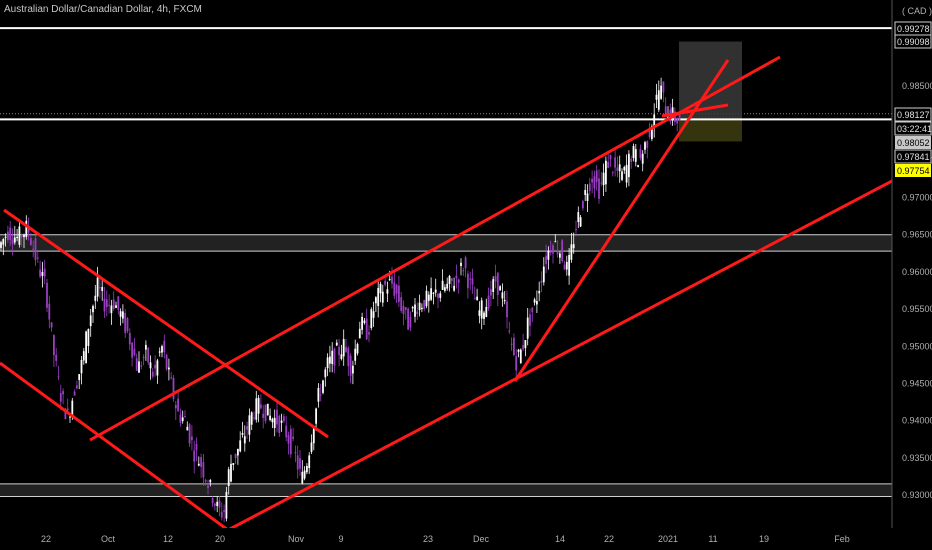 The height and width of the screenshot is (550, 932). I want to click on time-tick-label: Nov, so click(296, 539).